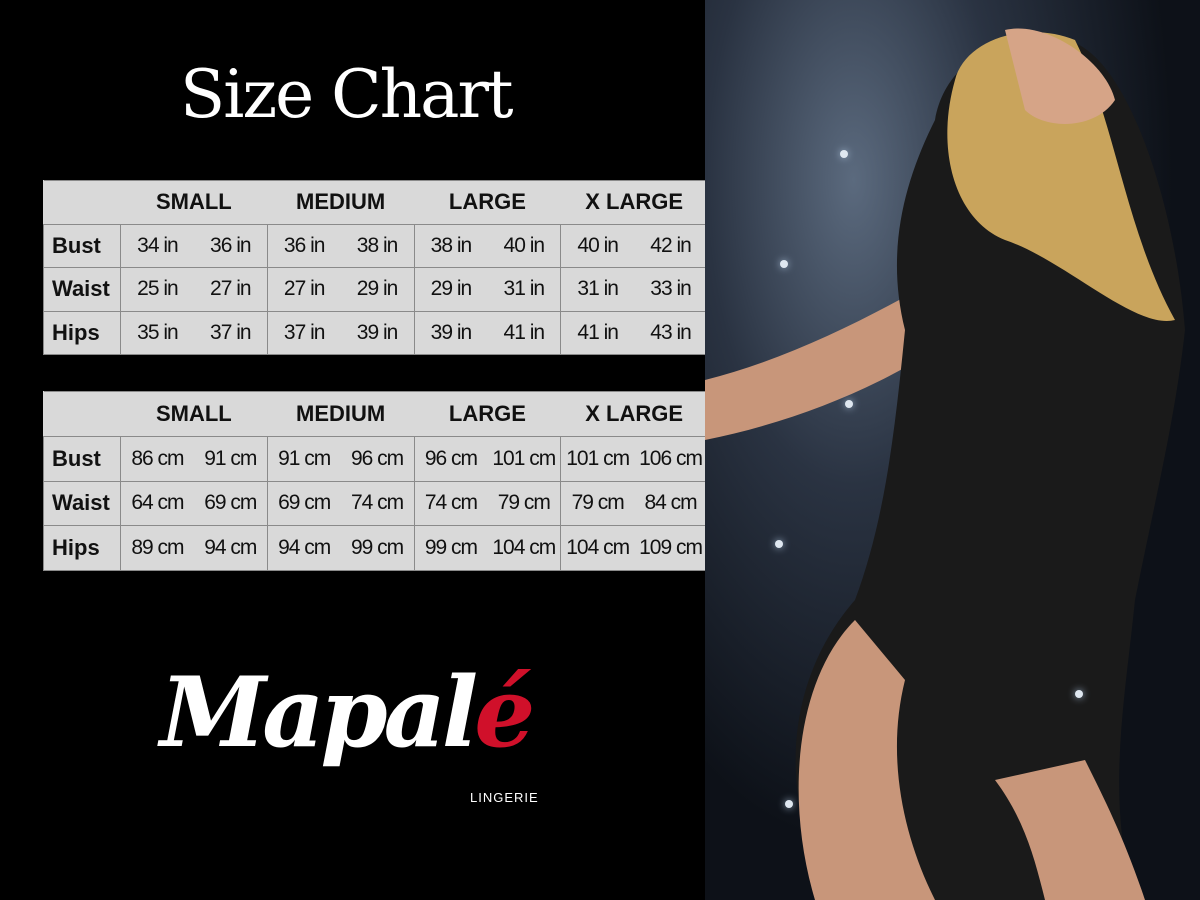 This screenshot has height=900, width=1200. What do you see at coordinates (82, 245) in the screenshot?
I see `measure-label: Bust` at bounding box center [82, 245].